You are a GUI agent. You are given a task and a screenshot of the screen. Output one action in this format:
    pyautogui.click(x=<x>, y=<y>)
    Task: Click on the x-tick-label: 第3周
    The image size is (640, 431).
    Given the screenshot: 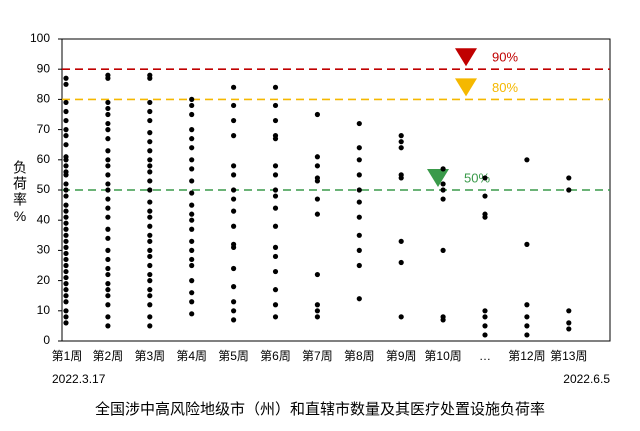 What is the action you would take?
    pyautogui.click(x=149, y=356)
    